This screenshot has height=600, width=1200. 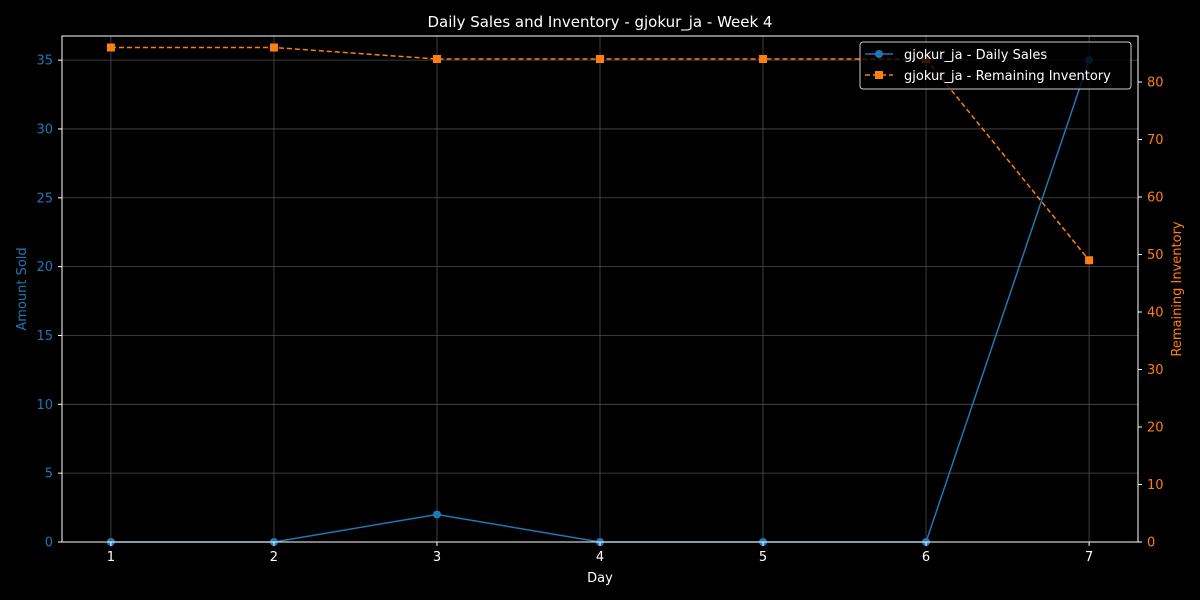 What do you see at coordinates (111, 557) in the screenshot?
I see `x-tick-label: 1` at bounding box center [111, 557].